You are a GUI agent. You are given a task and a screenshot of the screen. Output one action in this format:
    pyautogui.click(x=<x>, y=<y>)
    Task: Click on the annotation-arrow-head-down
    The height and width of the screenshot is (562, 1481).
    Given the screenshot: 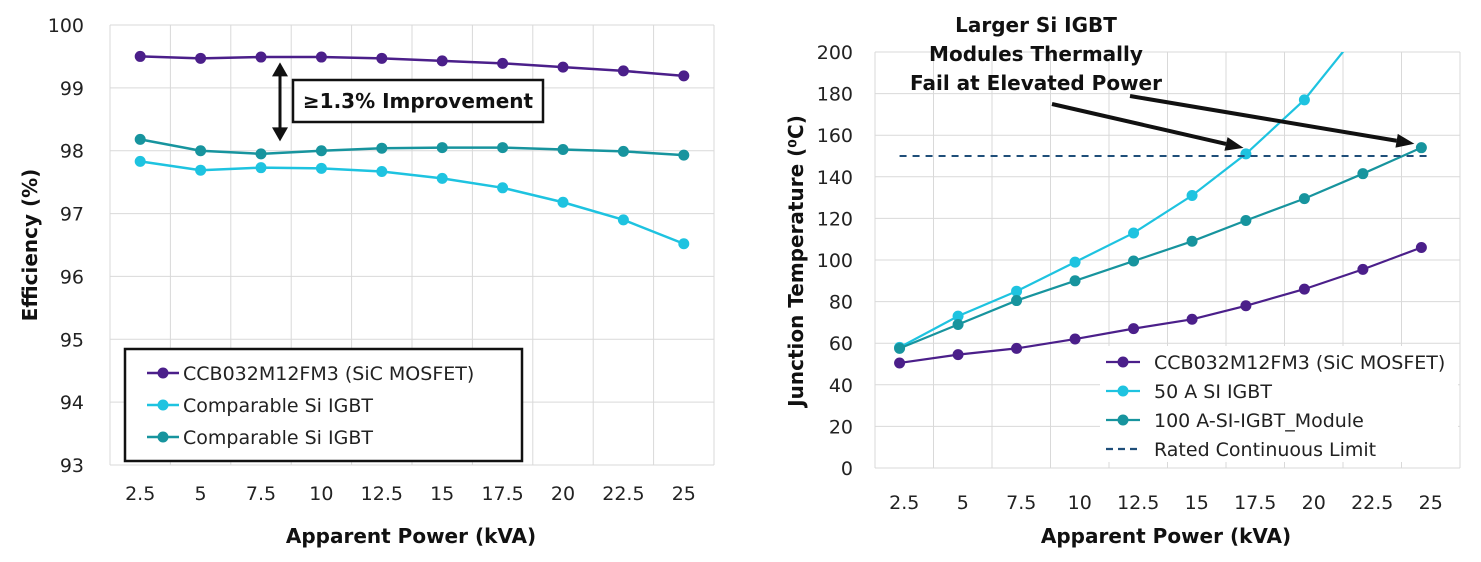 What is the action you would take?
    pyautogui.click(x=280, y=134)
    